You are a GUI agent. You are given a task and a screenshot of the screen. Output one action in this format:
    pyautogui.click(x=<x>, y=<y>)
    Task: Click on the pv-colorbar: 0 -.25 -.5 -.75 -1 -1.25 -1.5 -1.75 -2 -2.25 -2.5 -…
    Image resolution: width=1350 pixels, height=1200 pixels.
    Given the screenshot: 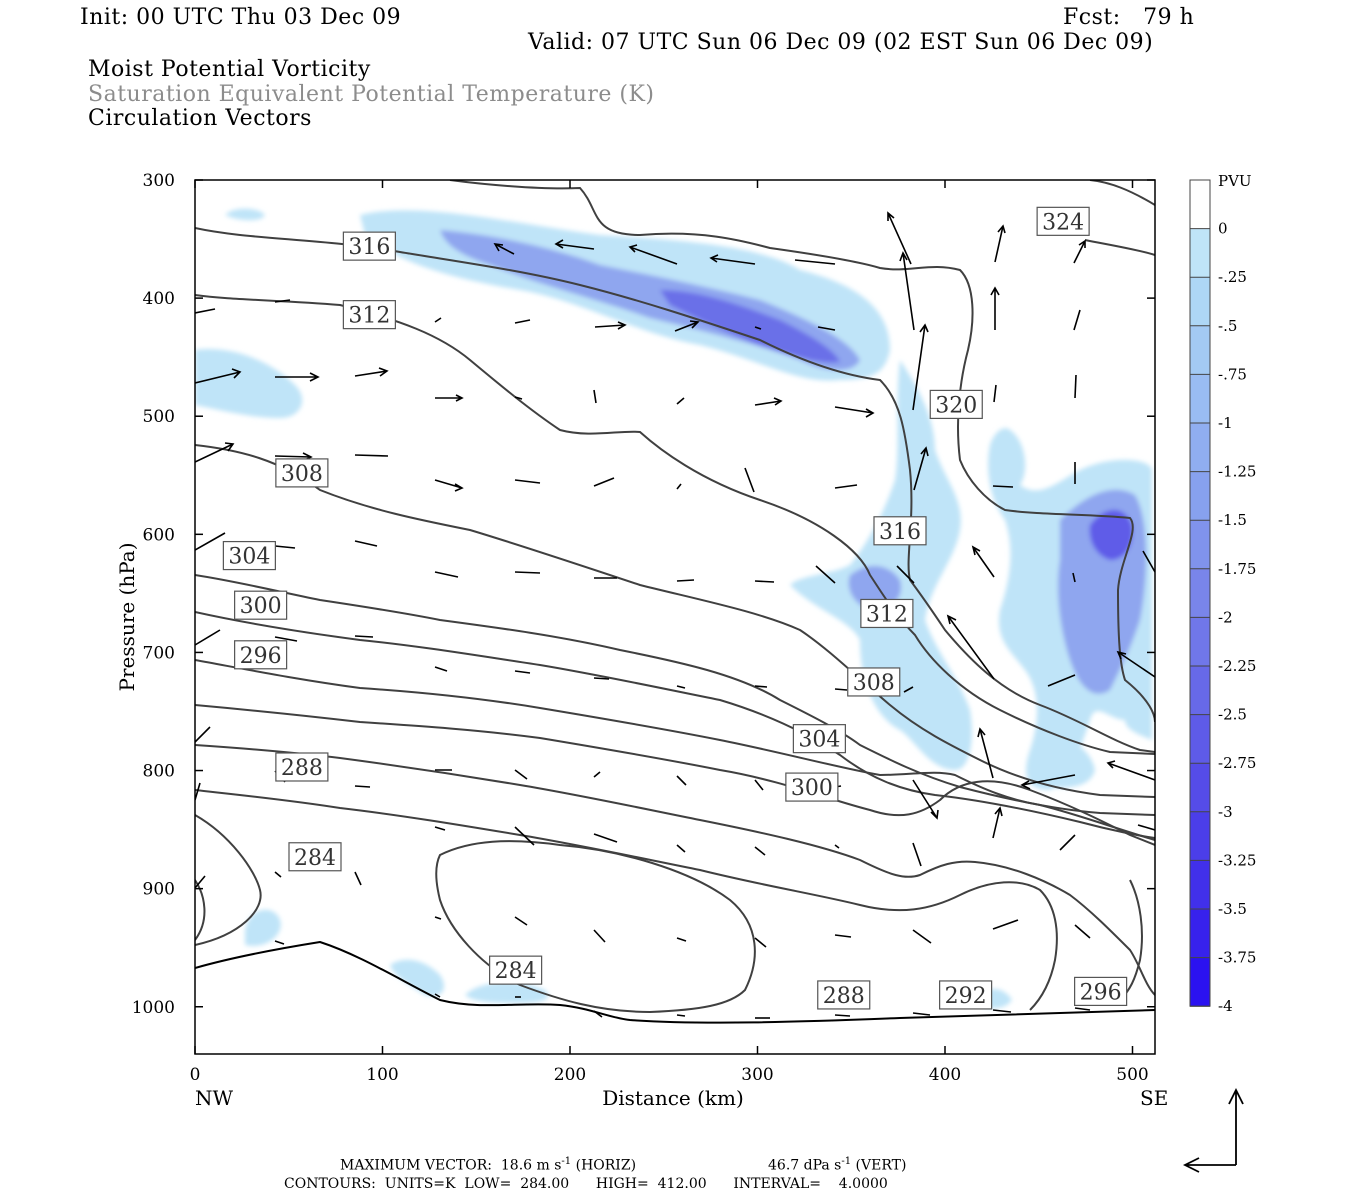 What is the action you would take?
    pyautogui.click(x=1222, y=597)
    